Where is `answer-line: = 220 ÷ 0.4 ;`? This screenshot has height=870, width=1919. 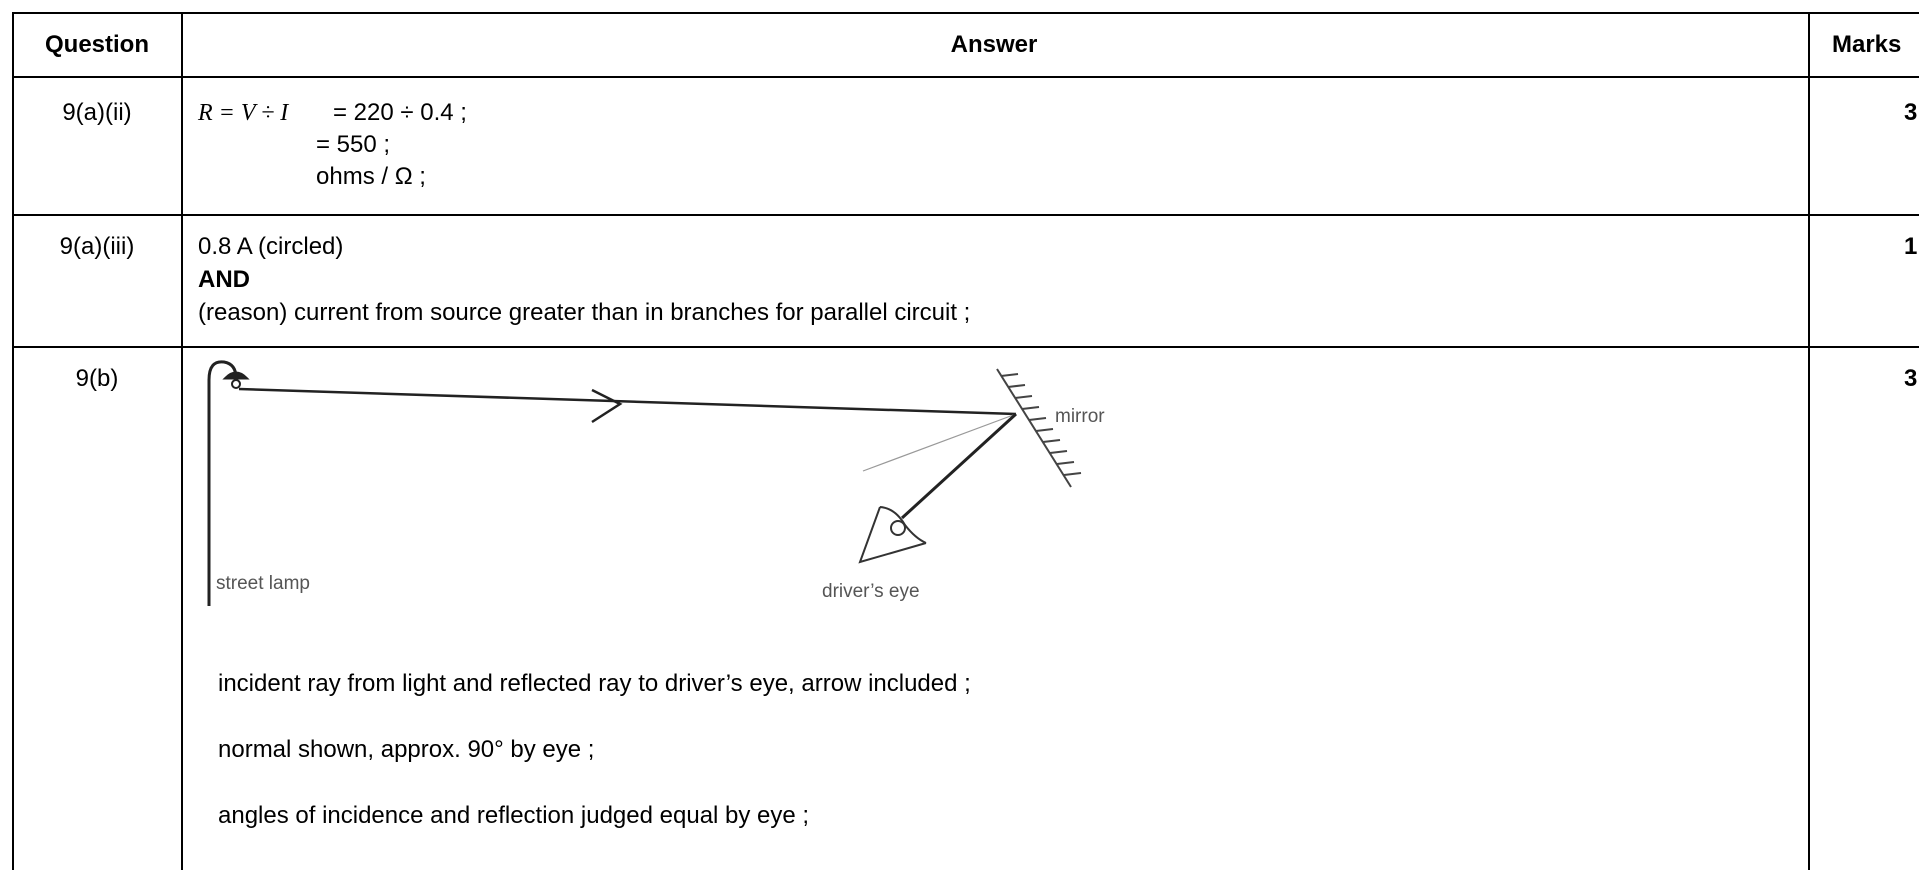 answer-line: = 220 ÷ 0.4 ; is located at coordinates (400, 112).